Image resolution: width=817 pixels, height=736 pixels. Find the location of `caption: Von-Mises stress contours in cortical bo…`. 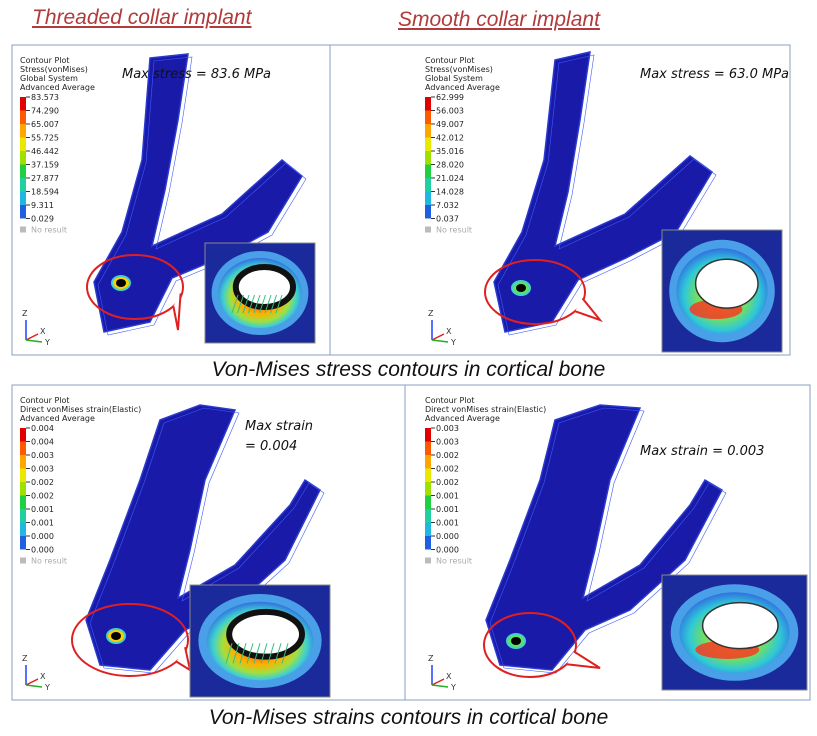

caption: Von-Mises stress contours in cortical bo… is located at coordinates (408, 369).